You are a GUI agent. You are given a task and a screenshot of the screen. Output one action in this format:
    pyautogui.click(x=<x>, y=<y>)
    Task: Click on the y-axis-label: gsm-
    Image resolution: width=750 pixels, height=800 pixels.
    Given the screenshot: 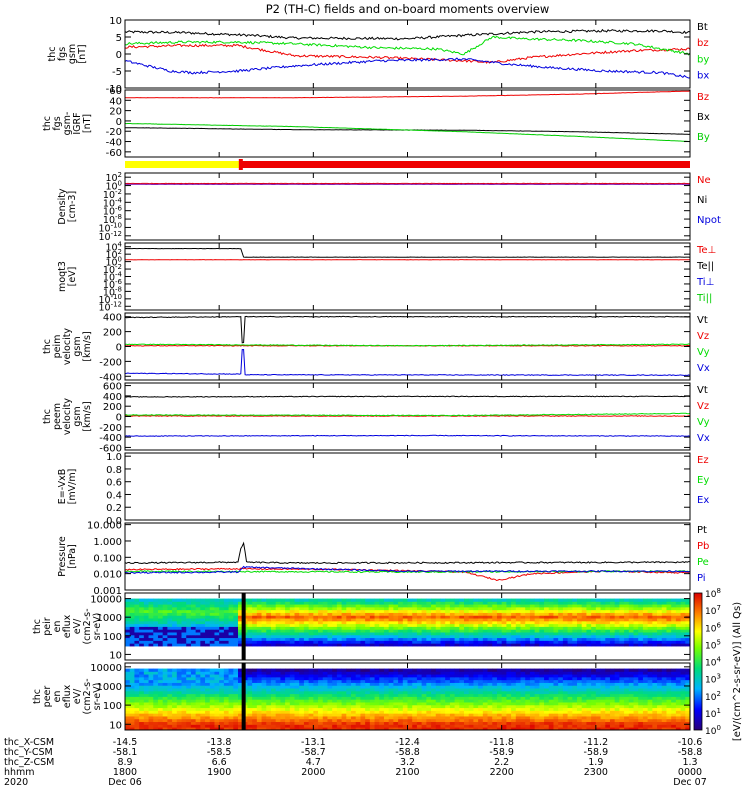 What is the action you would take?
    pyautogui.click(x=67, y=124)
    